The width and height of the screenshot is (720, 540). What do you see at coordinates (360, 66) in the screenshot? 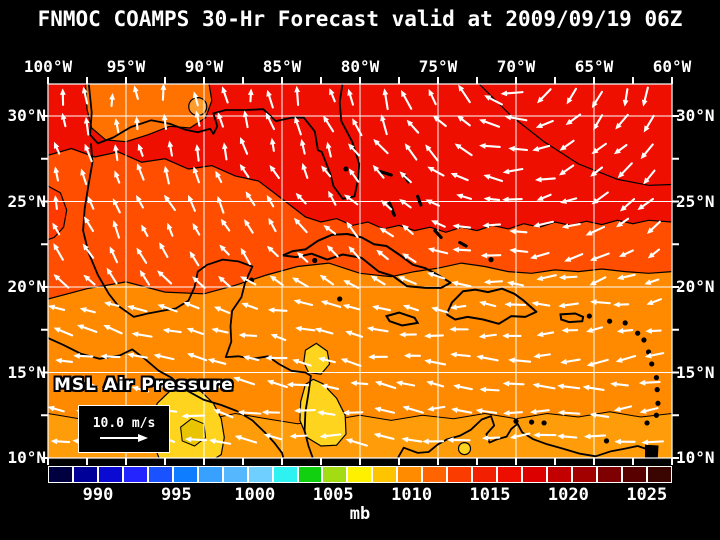
I see `lon-tick-label: 80°W` at bounding box center [360, 66].